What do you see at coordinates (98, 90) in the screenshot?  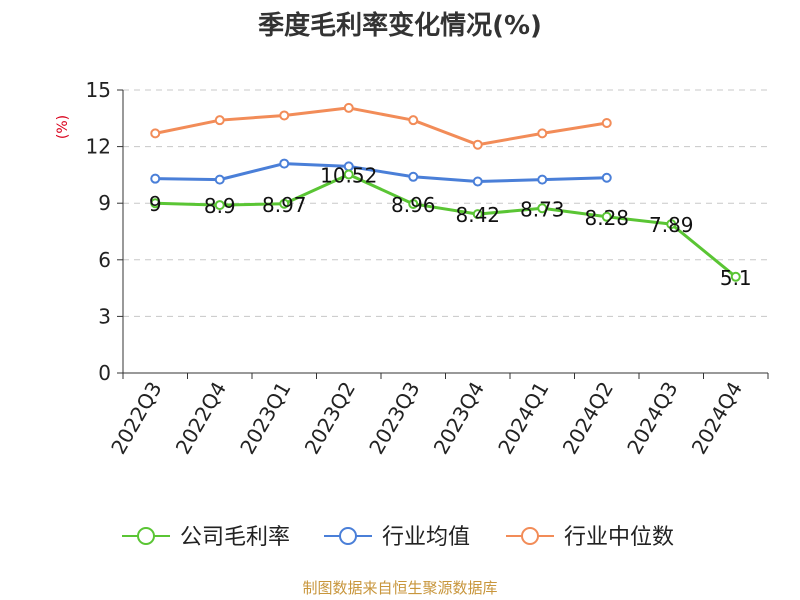 I see `y-tick-label: 15` at bounding box center [98, 90].